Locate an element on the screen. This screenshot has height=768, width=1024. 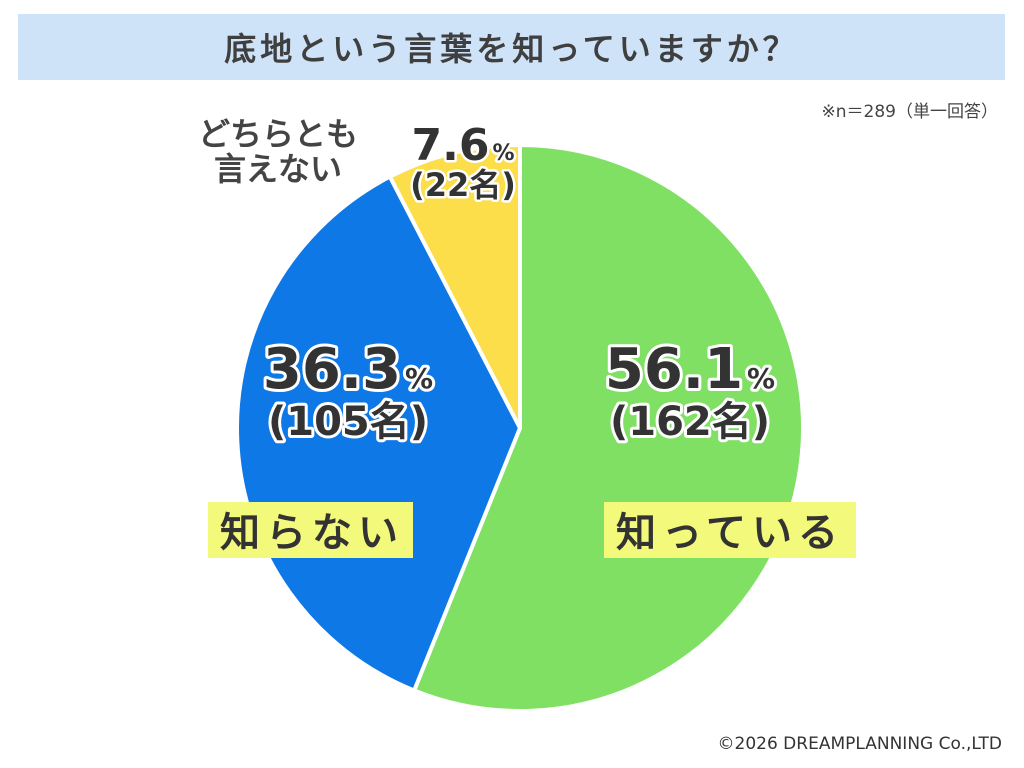
title-bar: 底地という言葉を知っていますか？ is located at coordinates (511, 47).